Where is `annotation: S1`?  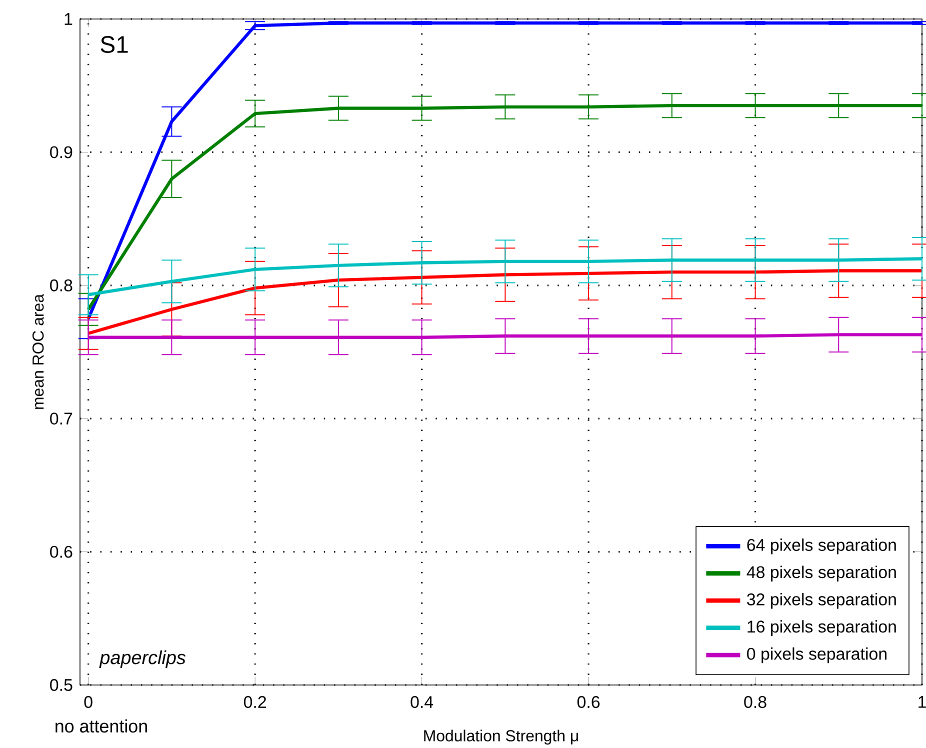
annotation: S1 is located at coordinates (114, 44).